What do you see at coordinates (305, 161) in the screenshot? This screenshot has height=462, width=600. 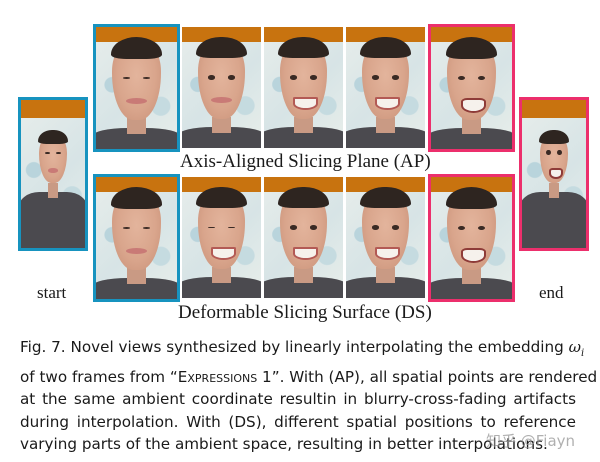 I see `ap-row-label: Axis-Aligned Slicing Plane (AP)` at bounding box center [305, 161].